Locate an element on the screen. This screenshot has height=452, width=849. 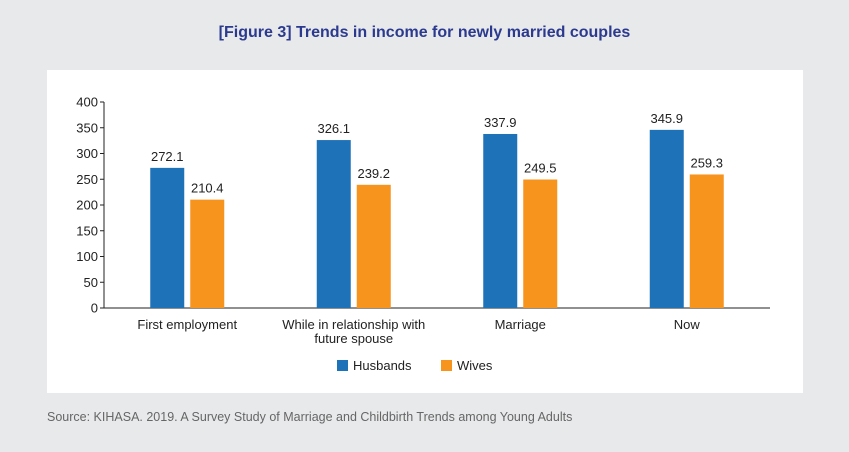
y-tick-label: 200 is located at coordinates (87, 205).